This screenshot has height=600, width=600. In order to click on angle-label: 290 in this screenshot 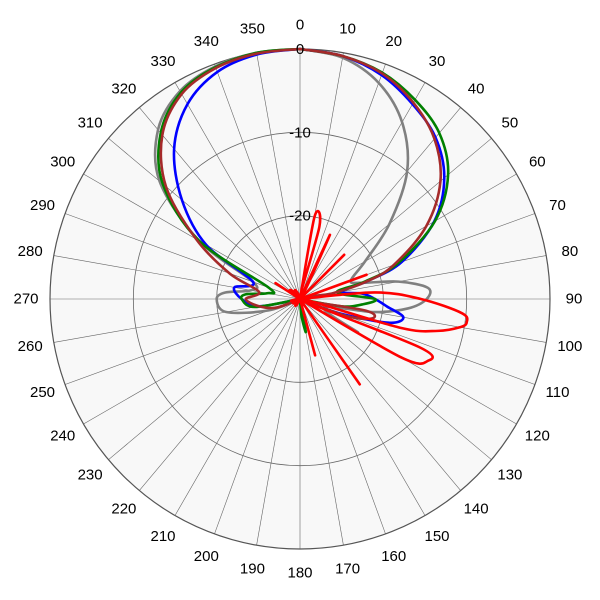, I will do `click(42, 205)`.